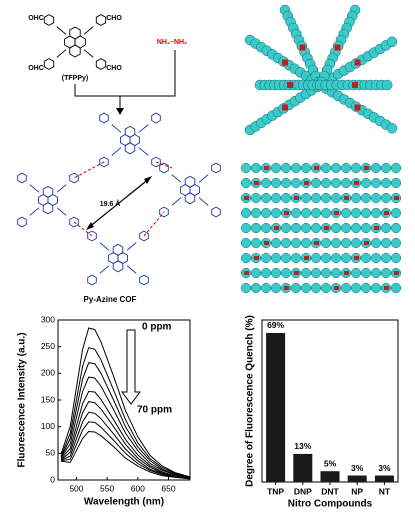  What do you see at coordinates (385, 491) in the screenshot?
I see `x-tick-label: NT` at bounding box center [385, 491].